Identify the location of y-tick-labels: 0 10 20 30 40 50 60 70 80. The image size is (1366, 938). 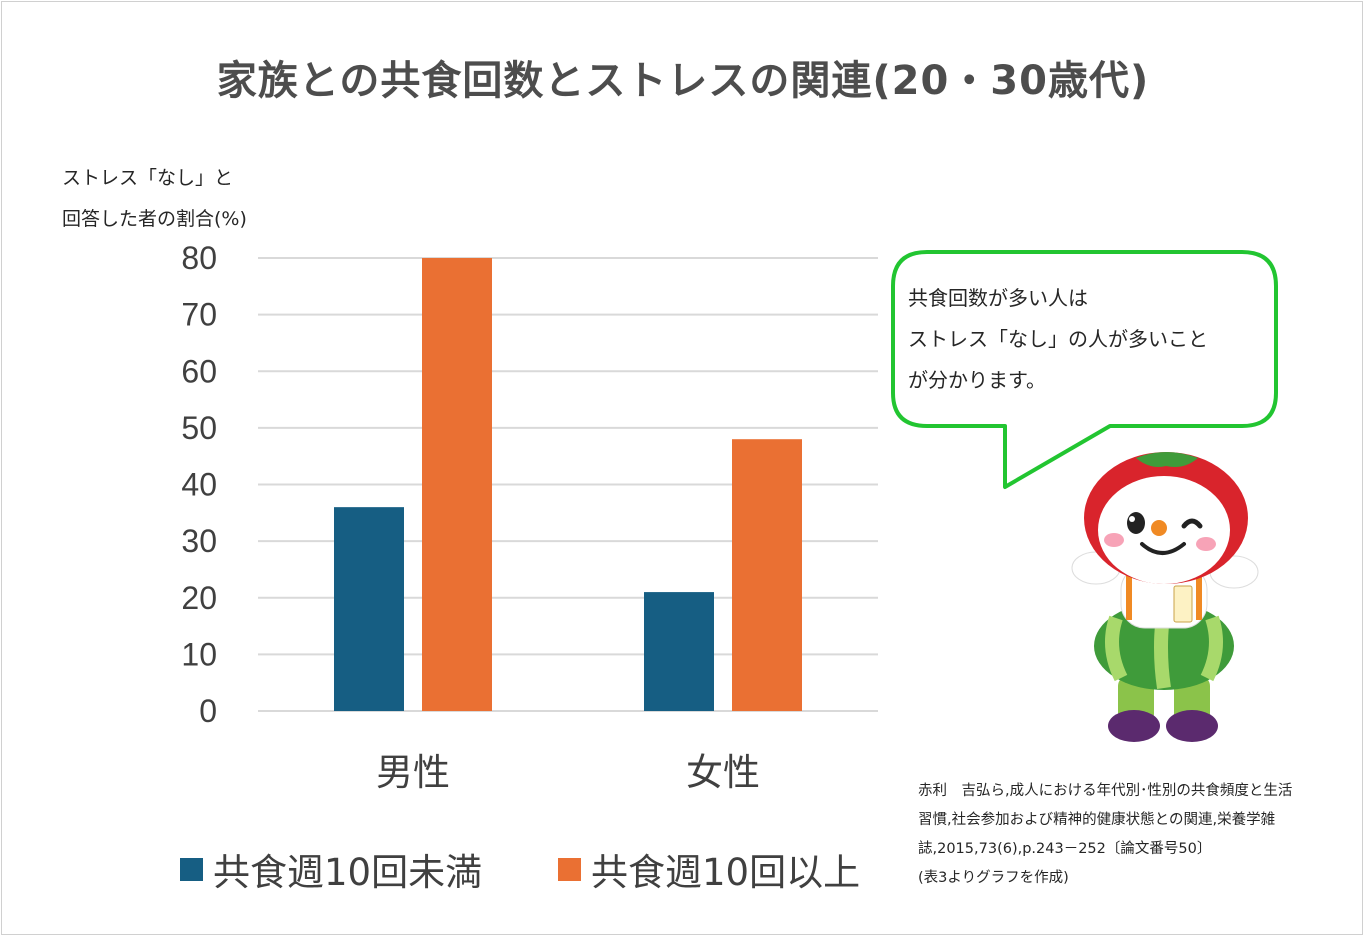
(199, 484).